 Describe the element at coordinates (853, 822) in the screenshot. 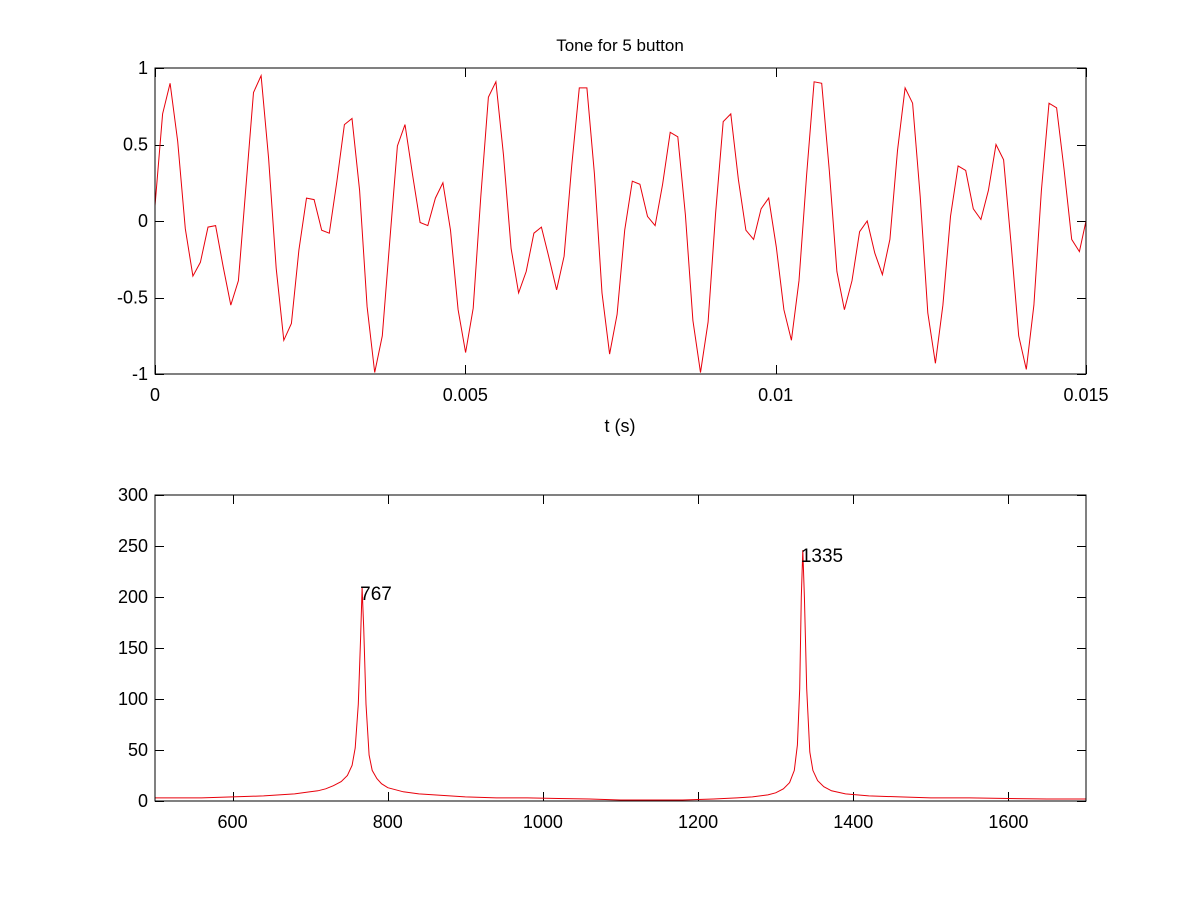

I see `x-tick-label: 1400` at that location.